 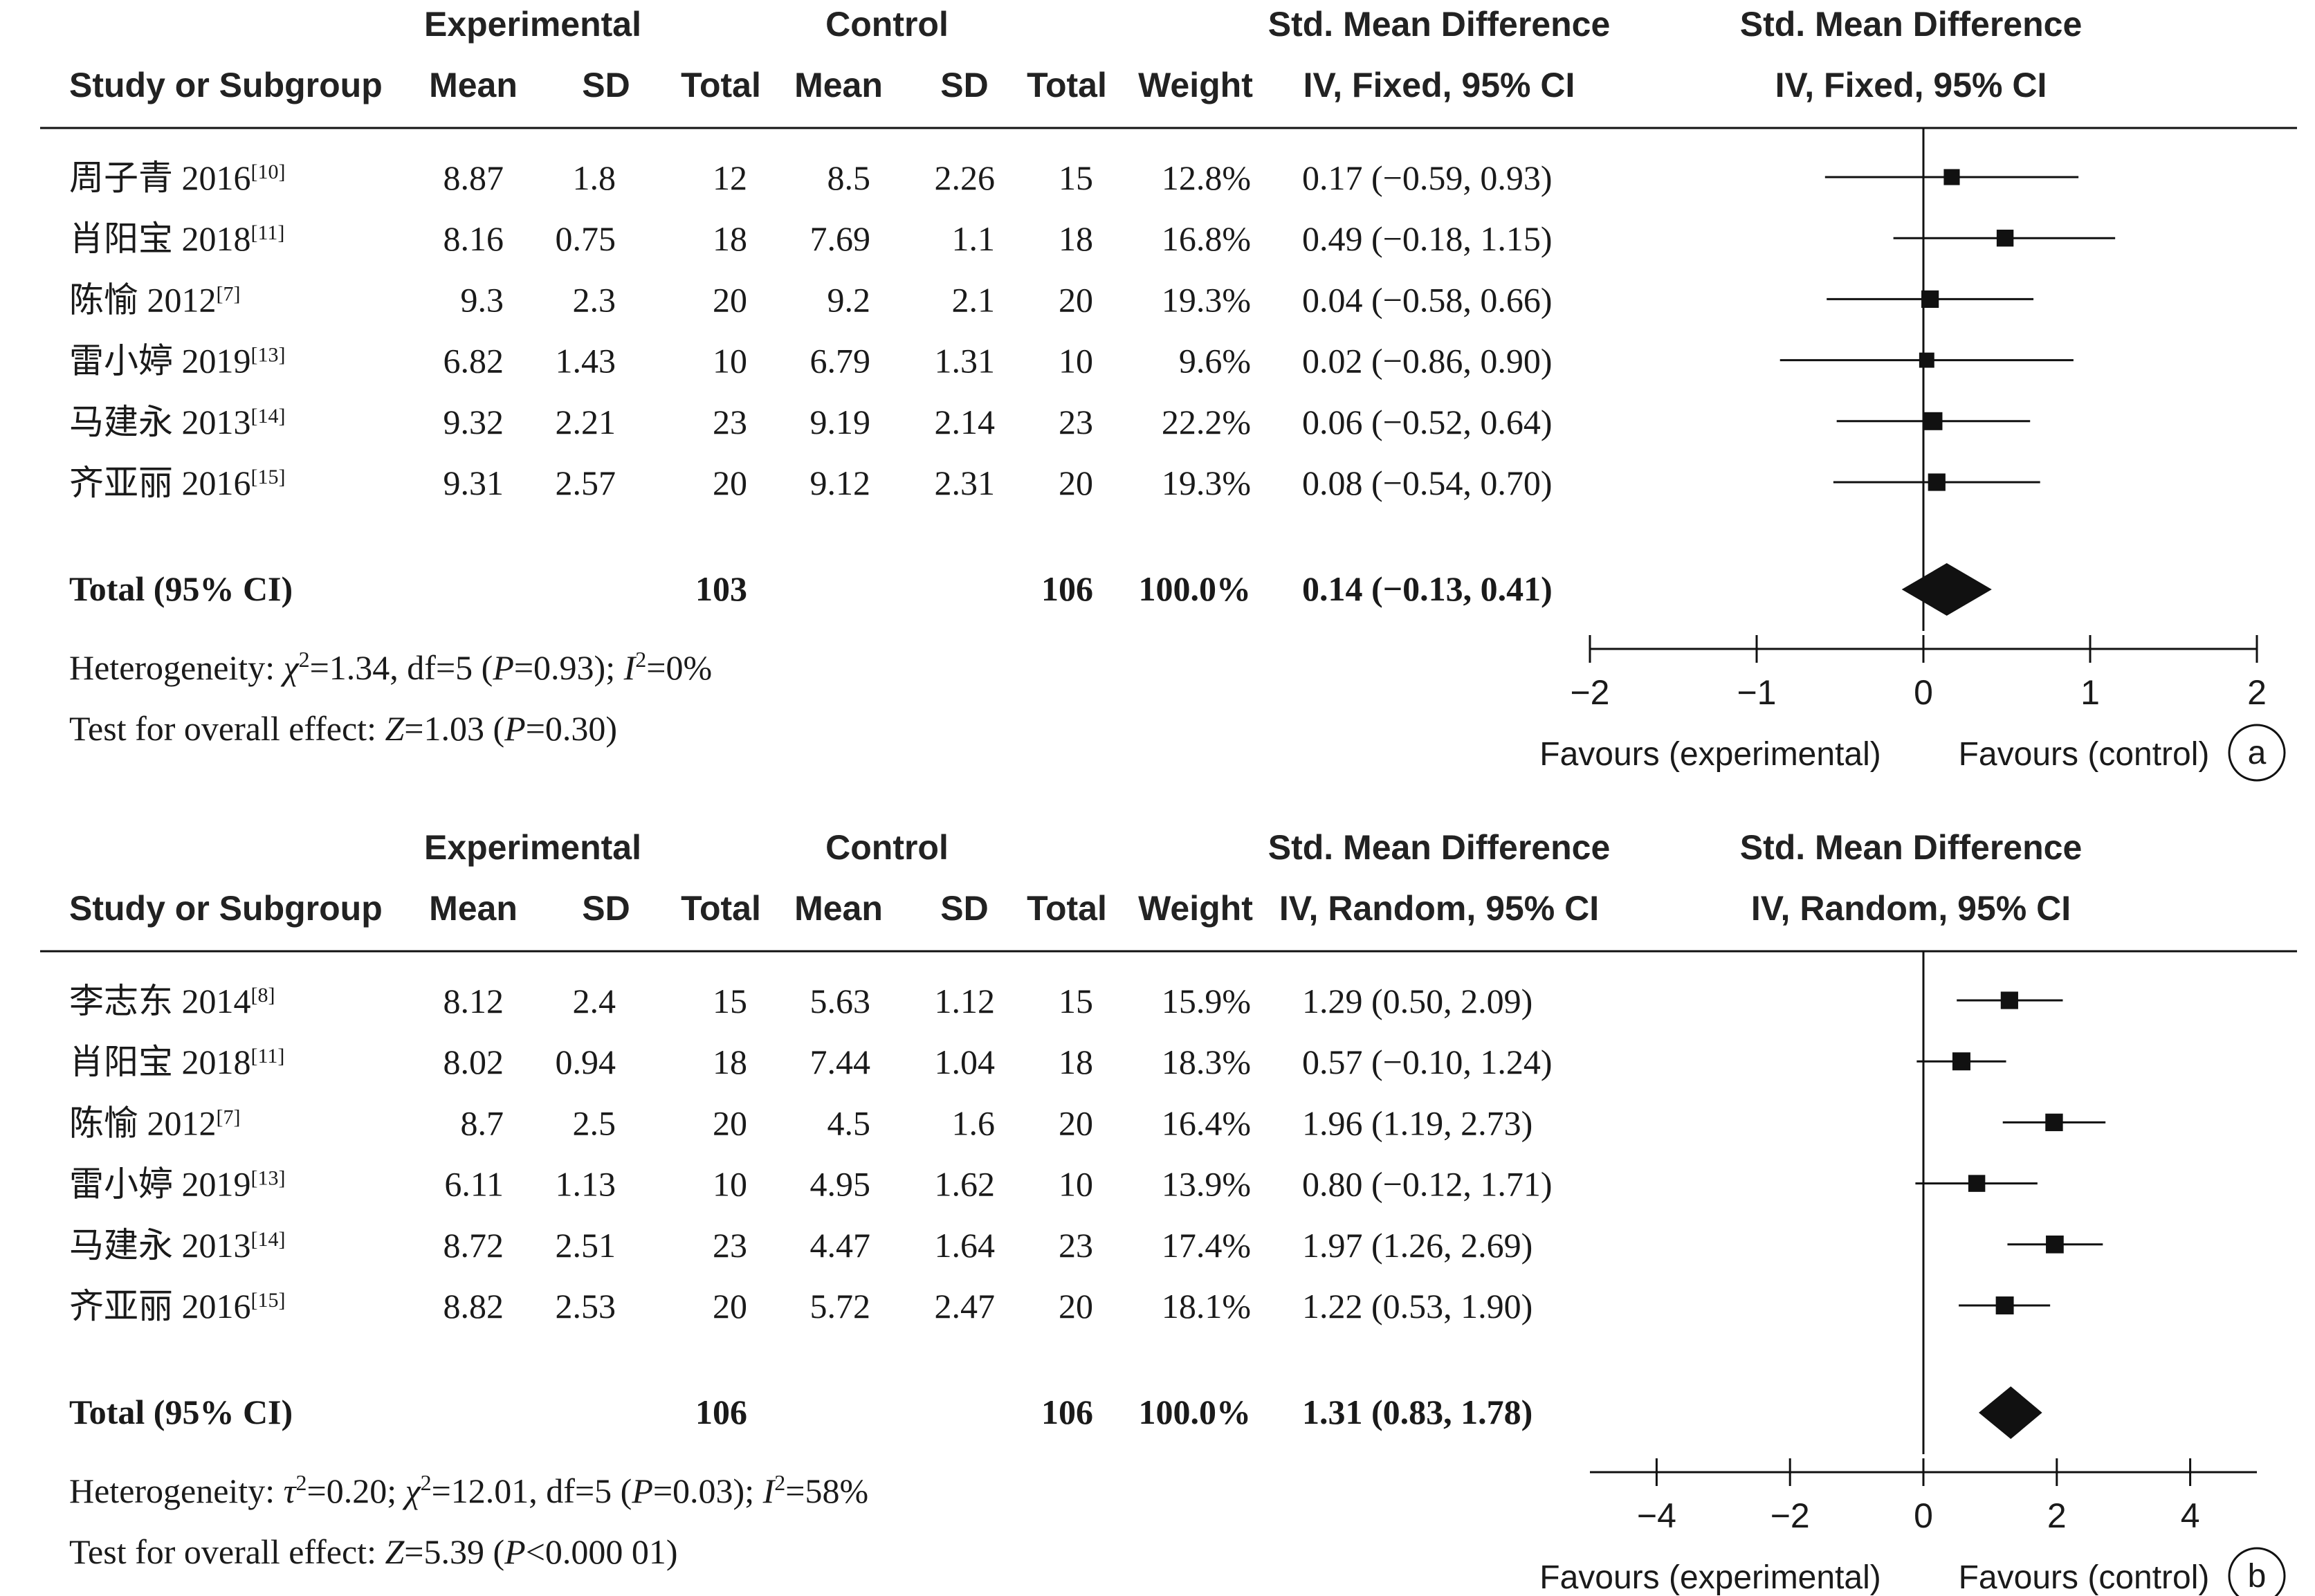 What do you see at coordinates (1195, 1412) in the screenshot?
I see `total-weight: 100.0%` at bounding box center [1195, 1412].